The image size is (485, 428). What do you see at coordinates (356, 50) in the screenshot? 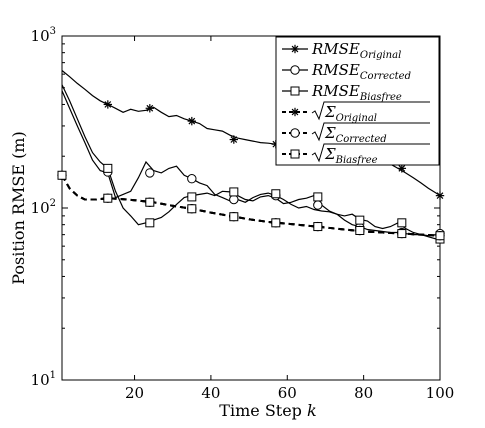
I see `legend-label-0: RMSEOriginal` at bounding box center [356, 50].